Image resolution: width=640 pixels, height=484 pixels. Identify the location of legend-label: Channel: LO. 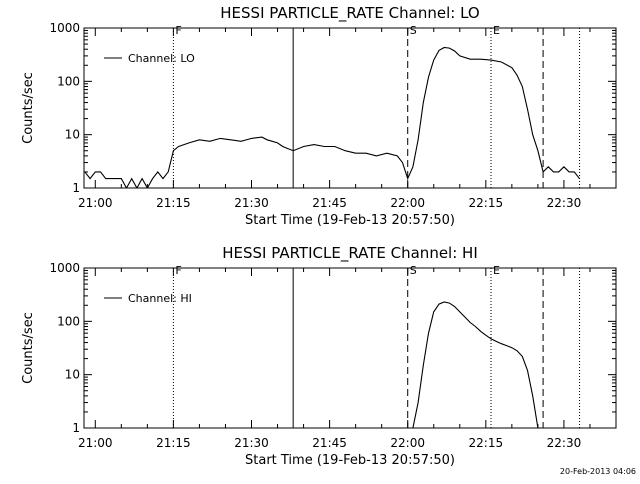
(161, 58).